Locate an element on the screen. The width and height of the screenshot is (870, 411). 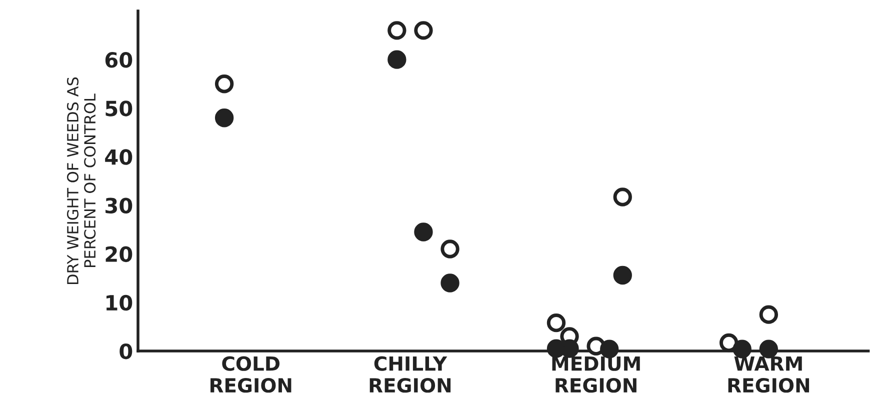
x-tick-label: WARM REGION is located at coordinates (769, 374).